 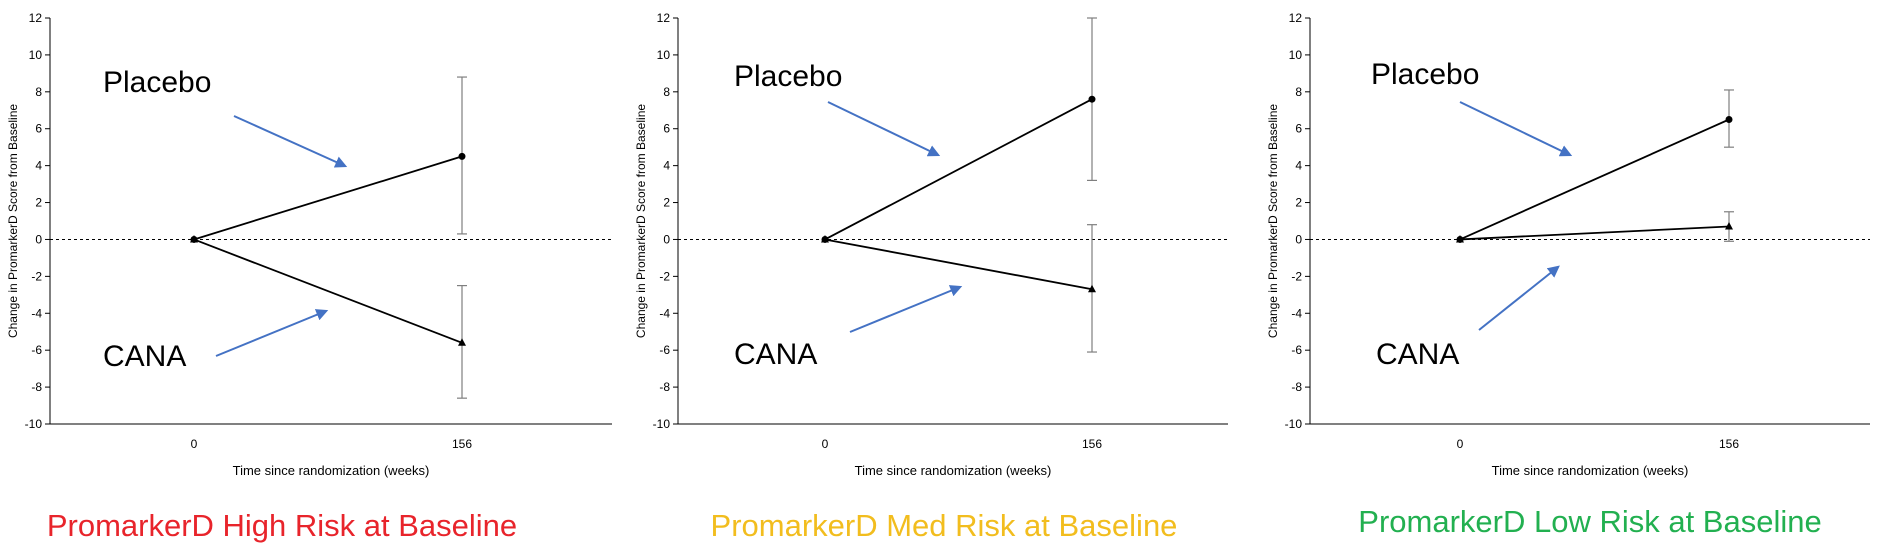 I want to click on chart-title: PromarkerD High Risk at Baseline, so click(x=282, y=525).